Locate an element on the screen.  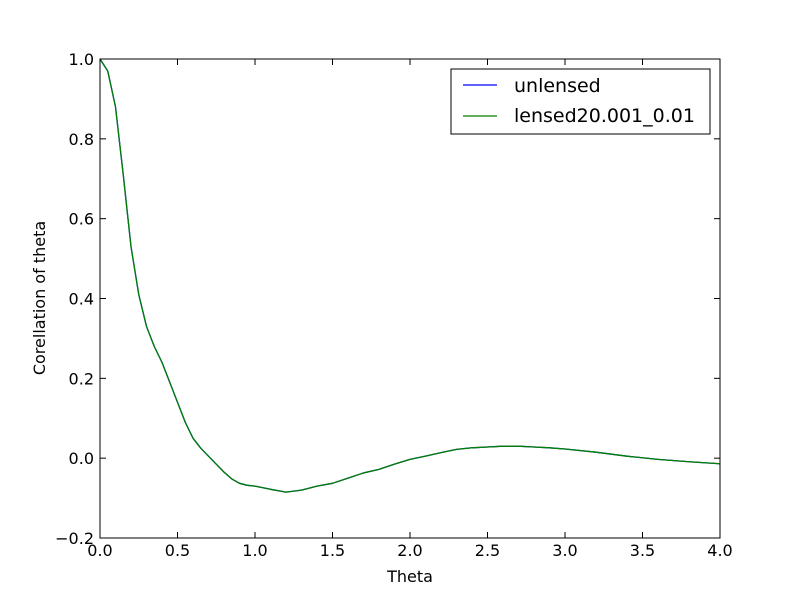
x-tick-label: 3.5 is located at coordinates (642, 550).